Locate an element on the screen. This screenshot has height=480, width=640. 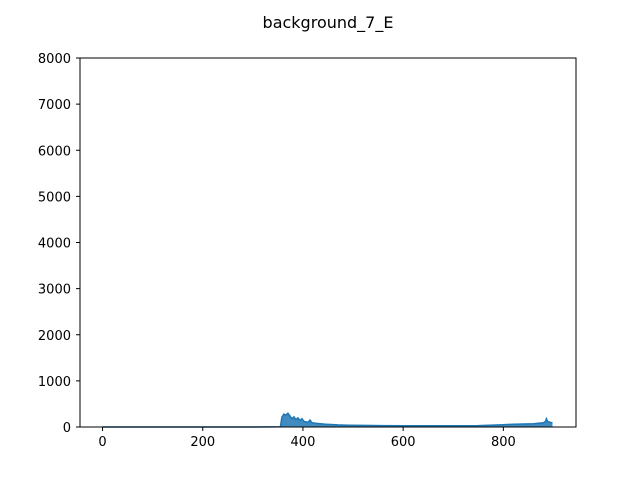
x-tick-label: 200 is located at coordinates (202, 442).